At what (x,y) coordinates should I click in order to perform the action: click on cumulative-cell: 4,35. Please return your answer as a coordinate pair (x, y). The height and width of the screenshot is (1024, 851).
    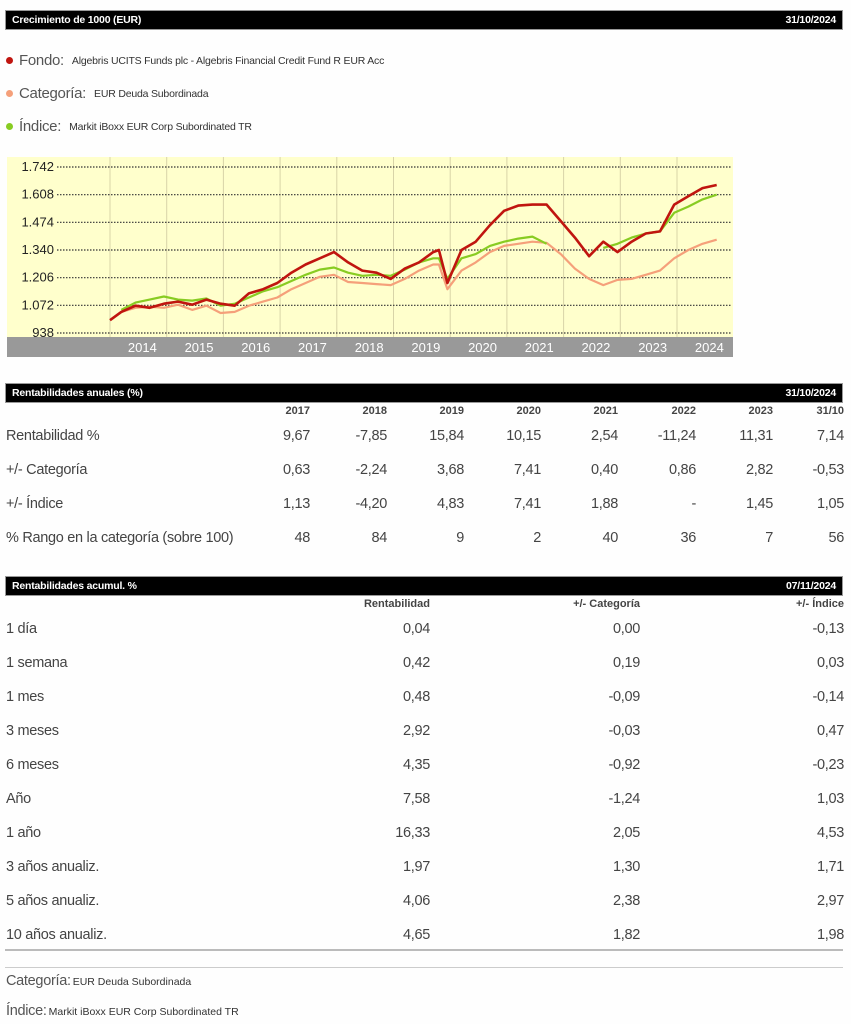
    Looking at the image, I should click on (416, 765).